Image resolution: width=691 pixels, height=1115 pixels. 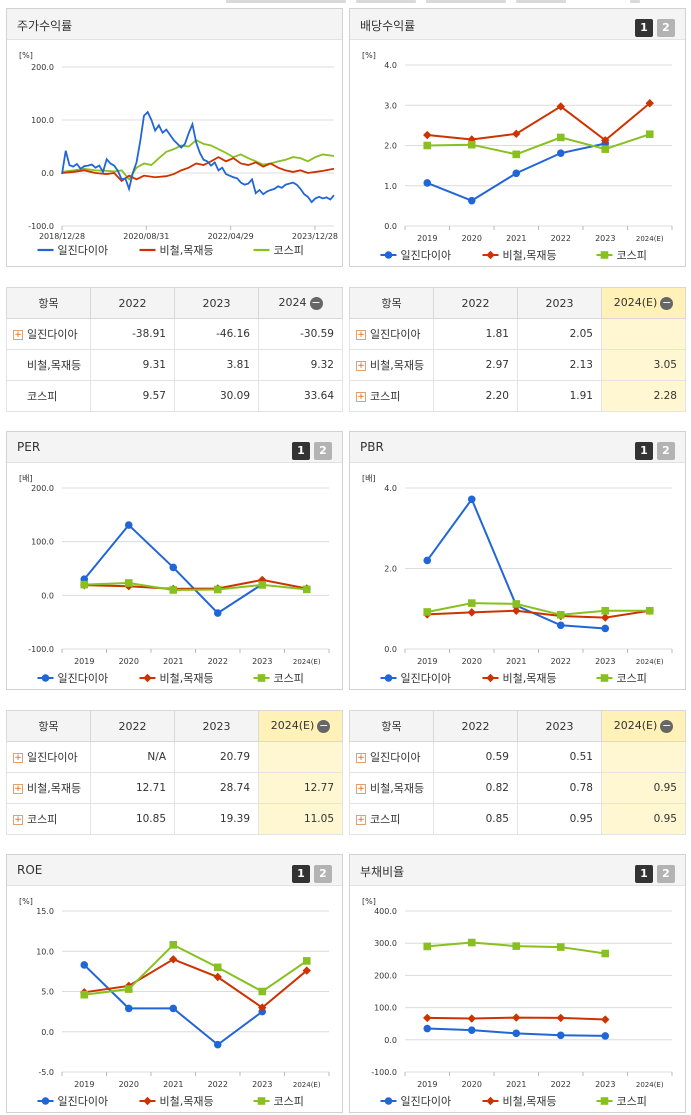 What do you see at coordinates (289, 1101) in the screenshot?
I see `legend-label: 코스피` at bounding box center [289, 1101].